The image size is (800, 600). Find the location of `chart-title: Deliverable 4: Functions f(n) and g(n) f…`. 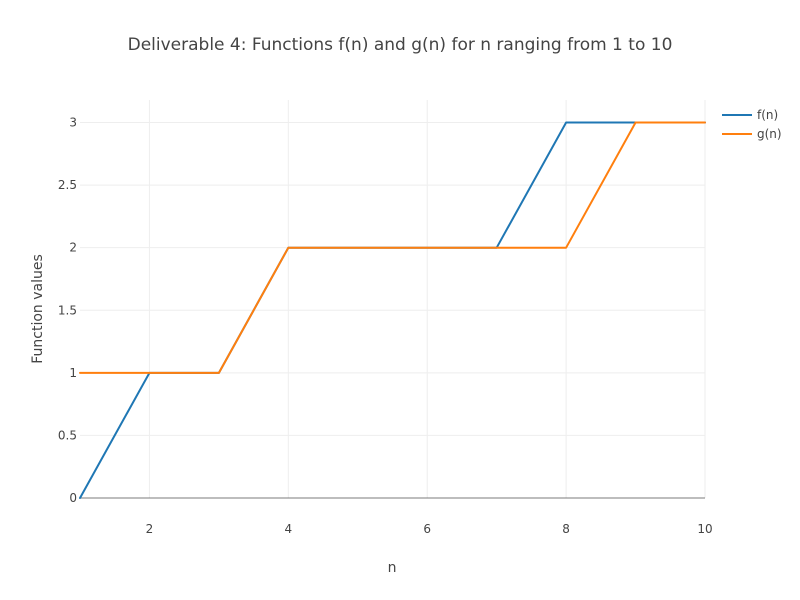

chart-title: Deliverable 4: Functions f(n) and g(n) f… is located at coordinates (400, 45).